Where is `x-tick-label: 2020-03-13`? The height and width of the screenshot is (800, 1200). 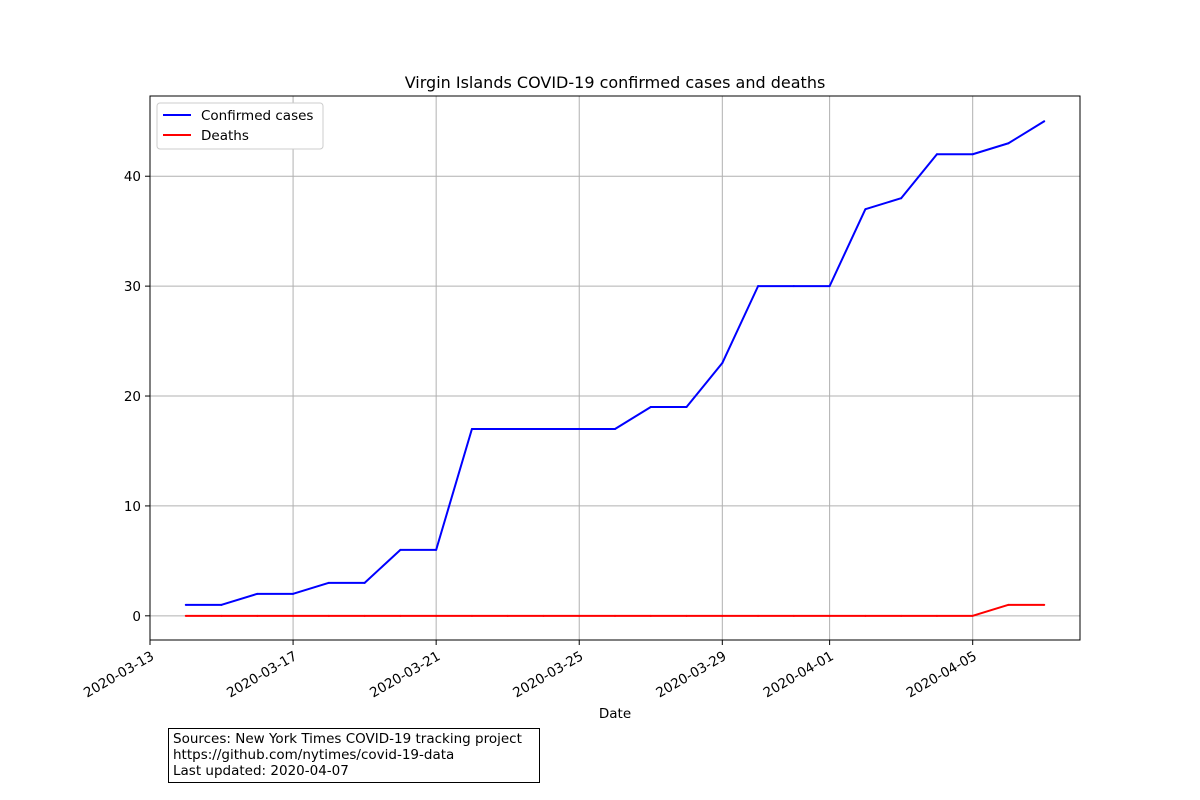 x-tick-label: 2020-03-13 is located at coordinates (119, 674).